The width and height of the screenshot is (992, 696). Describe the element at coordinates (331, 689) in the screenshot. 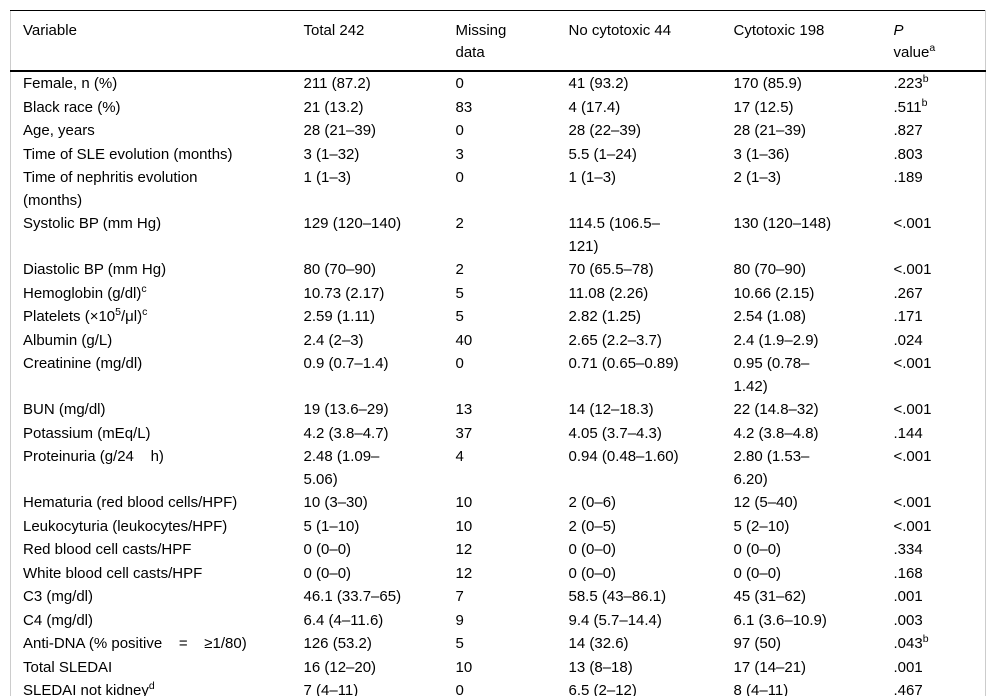

I see `cell-total: 7 (4–11)` at that location.